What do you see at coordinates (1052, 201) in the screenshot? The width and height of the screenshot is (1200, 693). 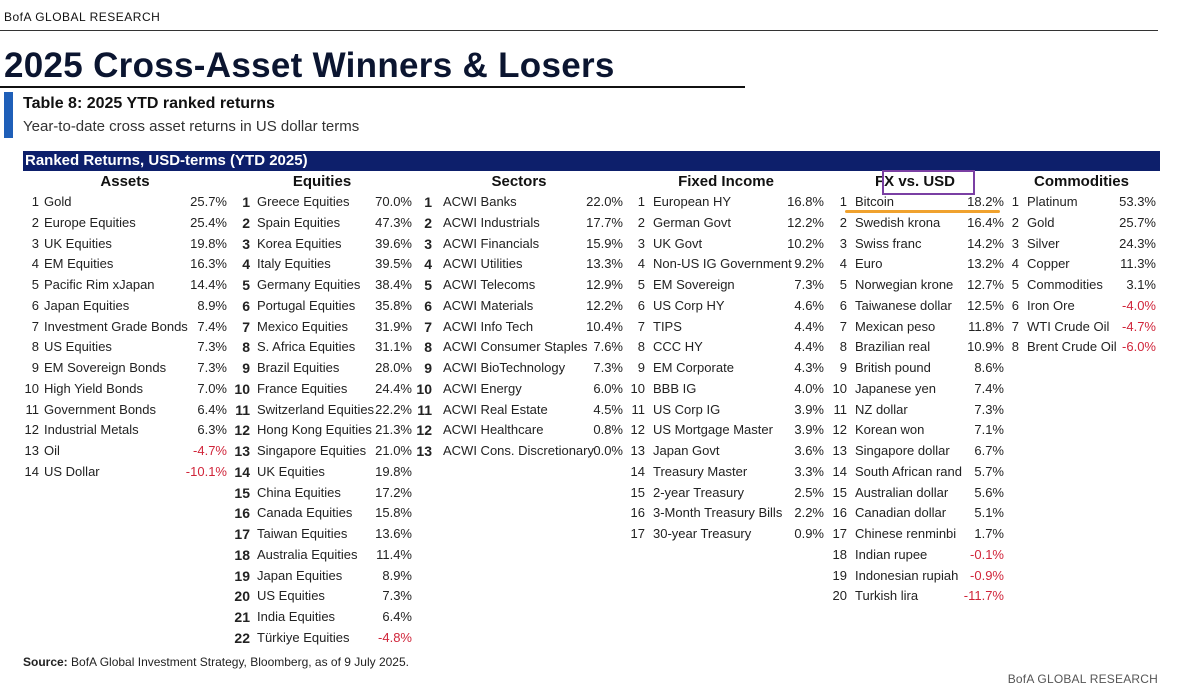 I see `asset-name: Platinum` at bounding box center [1052, 201].